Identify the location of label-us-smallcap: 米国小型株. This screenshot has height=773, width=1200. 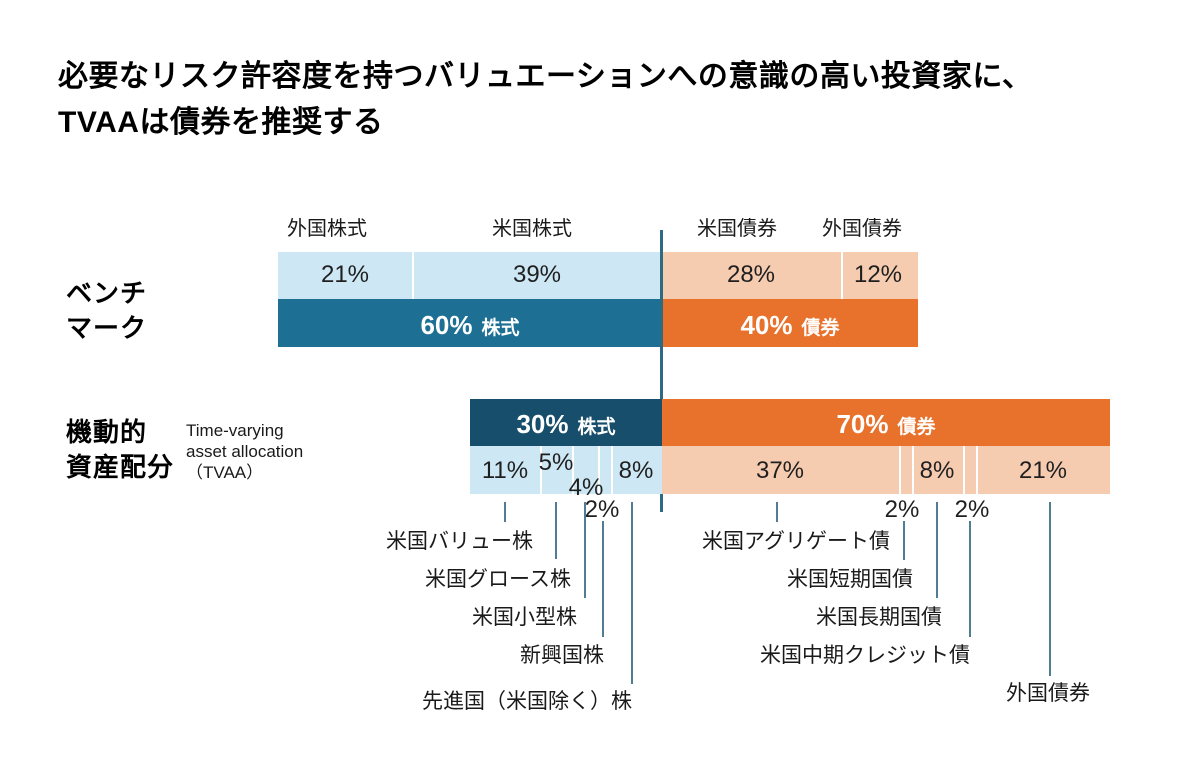
(524, 617).